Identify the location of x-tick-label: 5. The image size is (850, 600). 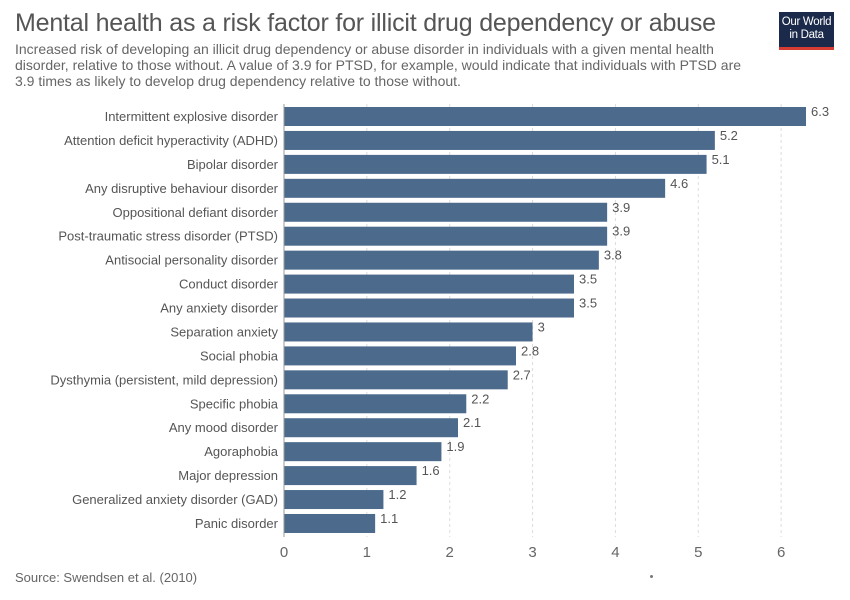
(698, 552).